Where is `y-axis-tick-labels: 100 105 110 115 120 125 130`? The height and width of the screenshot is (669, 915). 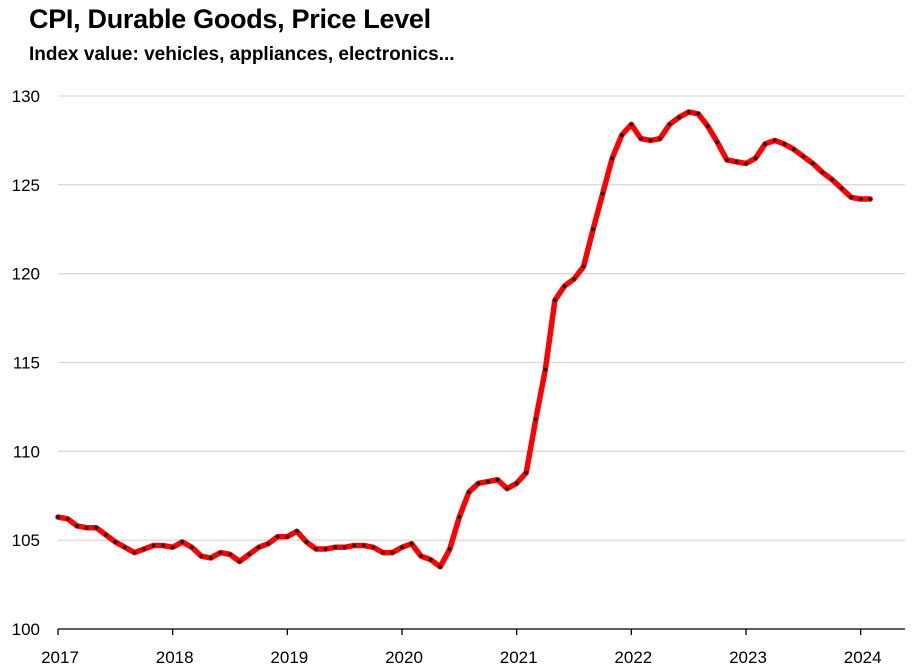 y-axis-tick-labels: 100 105 110 115 120 125 130 is located at coordinates (26, 363).